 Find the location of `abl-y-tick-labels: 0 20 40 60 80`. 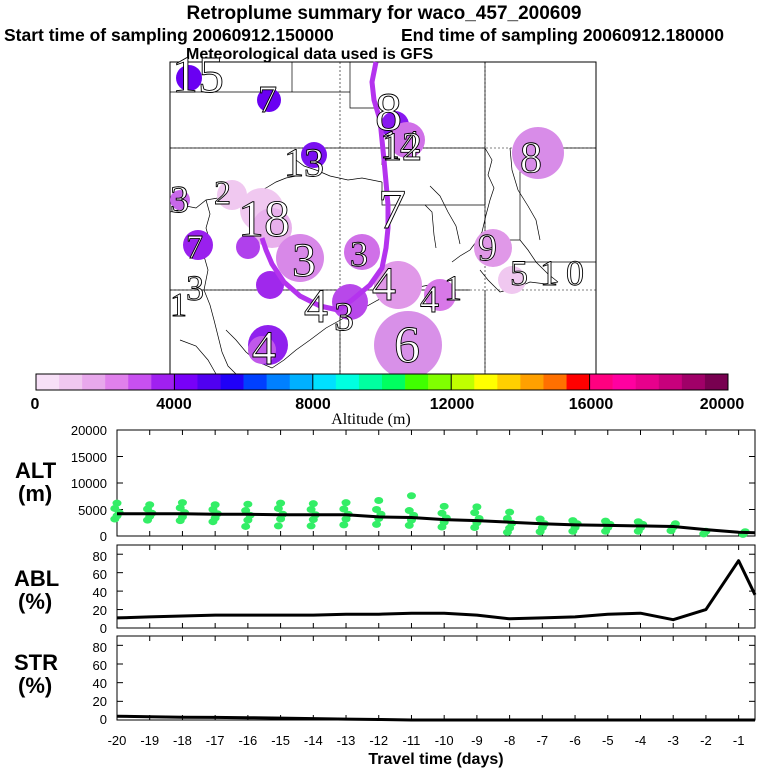

abl-y-tick-labels: 0 20 40 60 80 is located at coordinates (100, 592).